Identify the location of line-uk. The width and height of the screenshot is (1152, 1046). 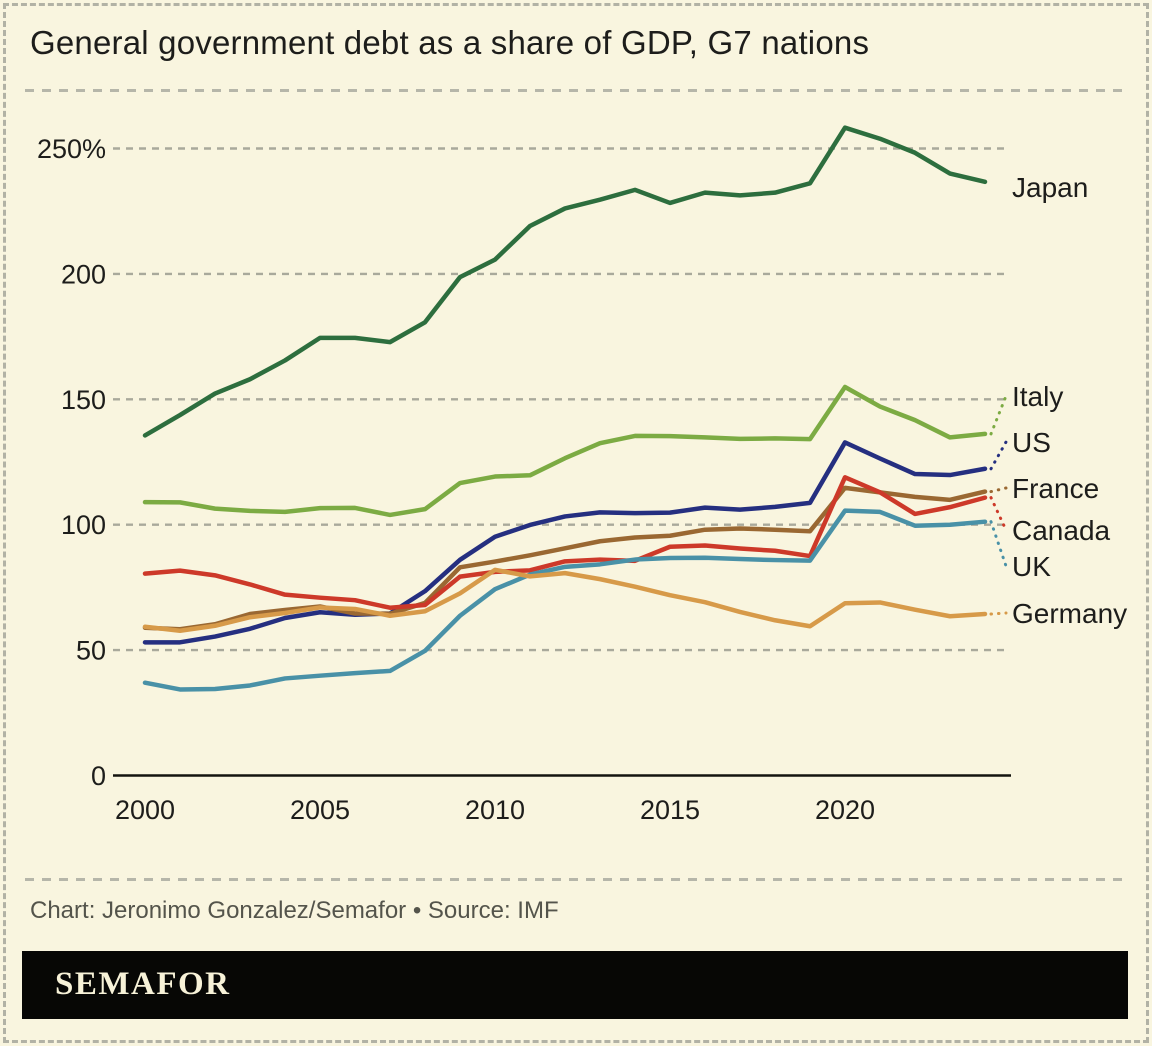
(565, 600).